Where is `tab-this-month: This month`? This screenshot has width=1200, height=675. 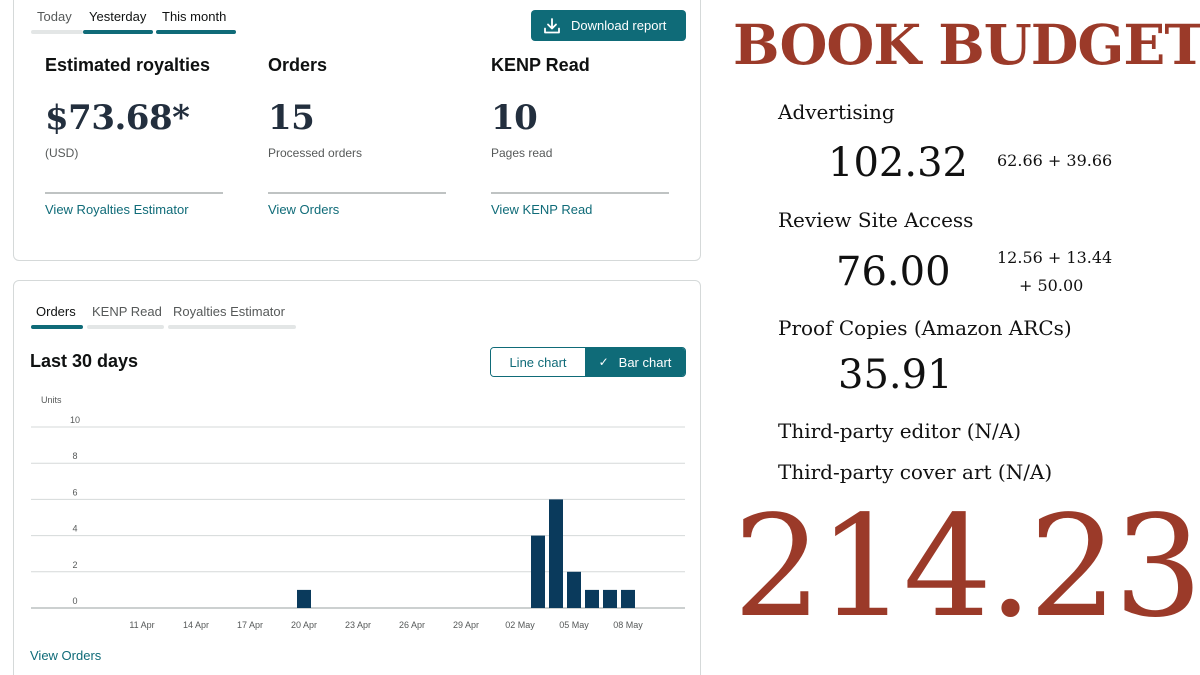
tab-this-month: This month is located at coordinates (196, 21).